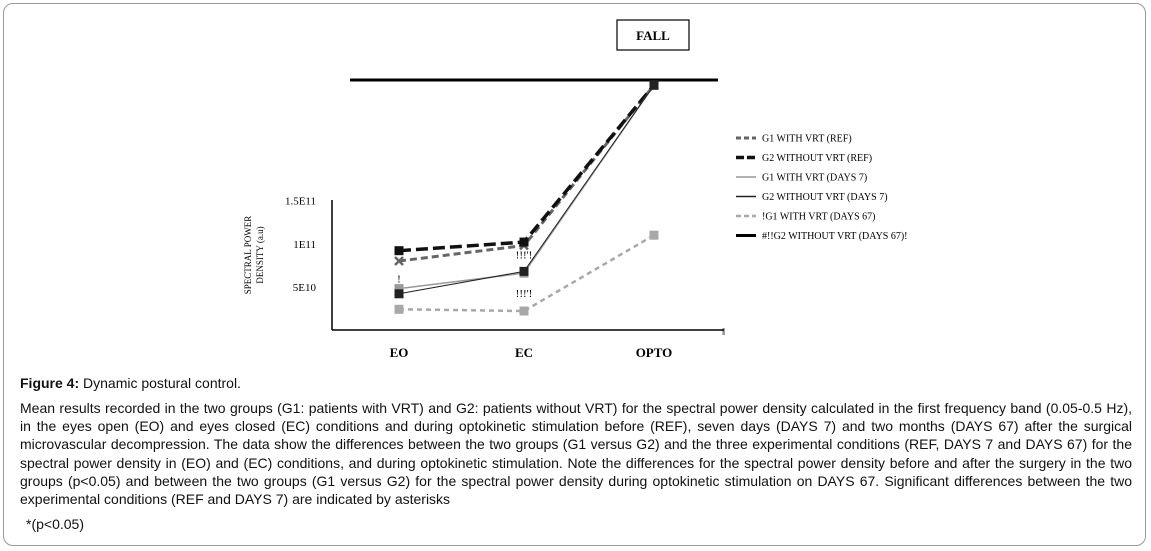 This screenshot has height=551, width=1151. What do you see at coordinates (399, 280) in the screenshot?
I see `annotation-label: !` at bounding box center [399, 280].